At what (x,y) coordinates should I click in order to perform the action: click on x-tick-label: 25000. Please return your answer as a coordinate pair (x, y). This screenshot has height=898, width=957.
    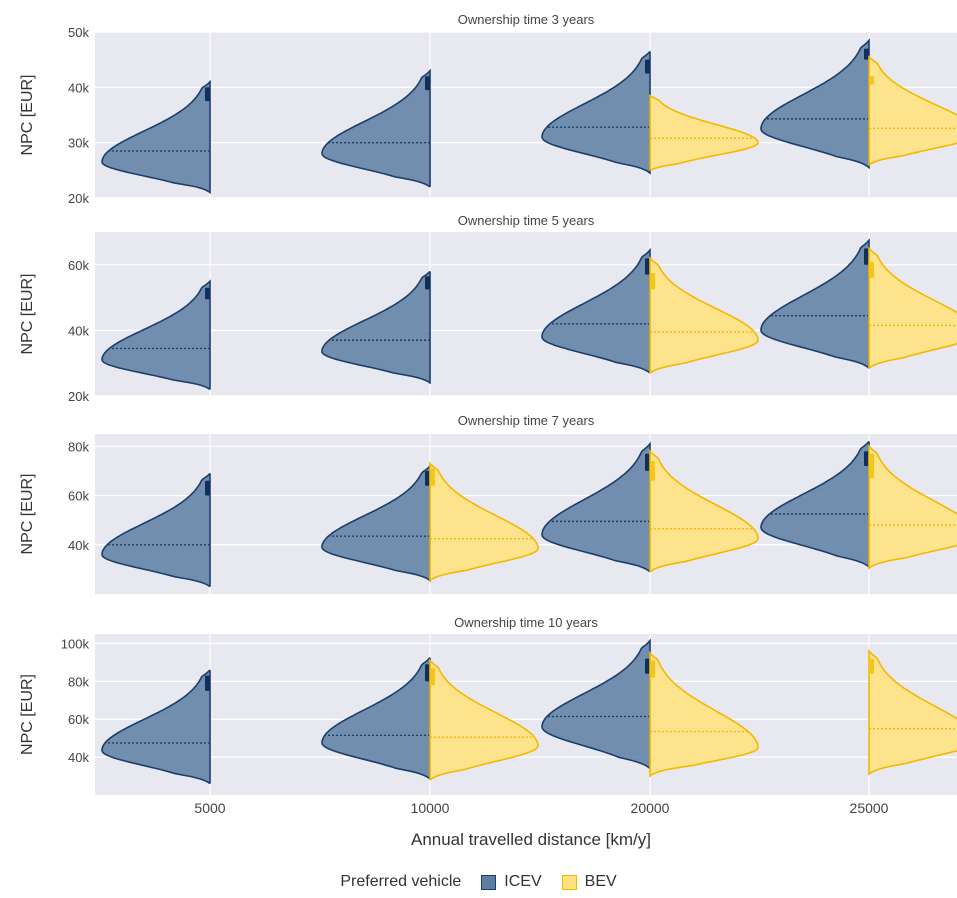
    Looking at the image, I should click on (869, 808).